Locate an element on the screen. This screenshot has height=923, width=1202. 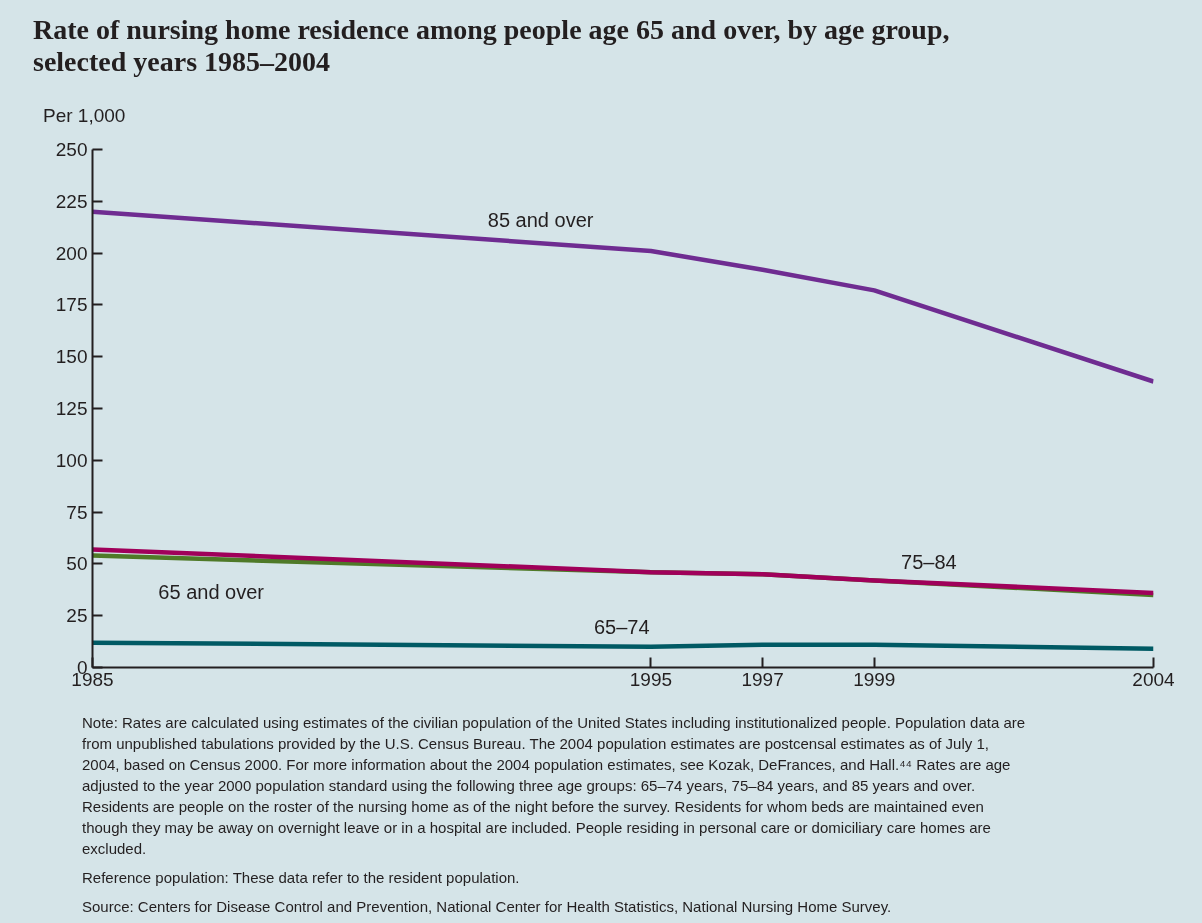
source-note: Source: Centers for Disease Control and Prevention, National Center for Health Statistics, National Nursing Home Survey. is located at coordinates (487, 907).